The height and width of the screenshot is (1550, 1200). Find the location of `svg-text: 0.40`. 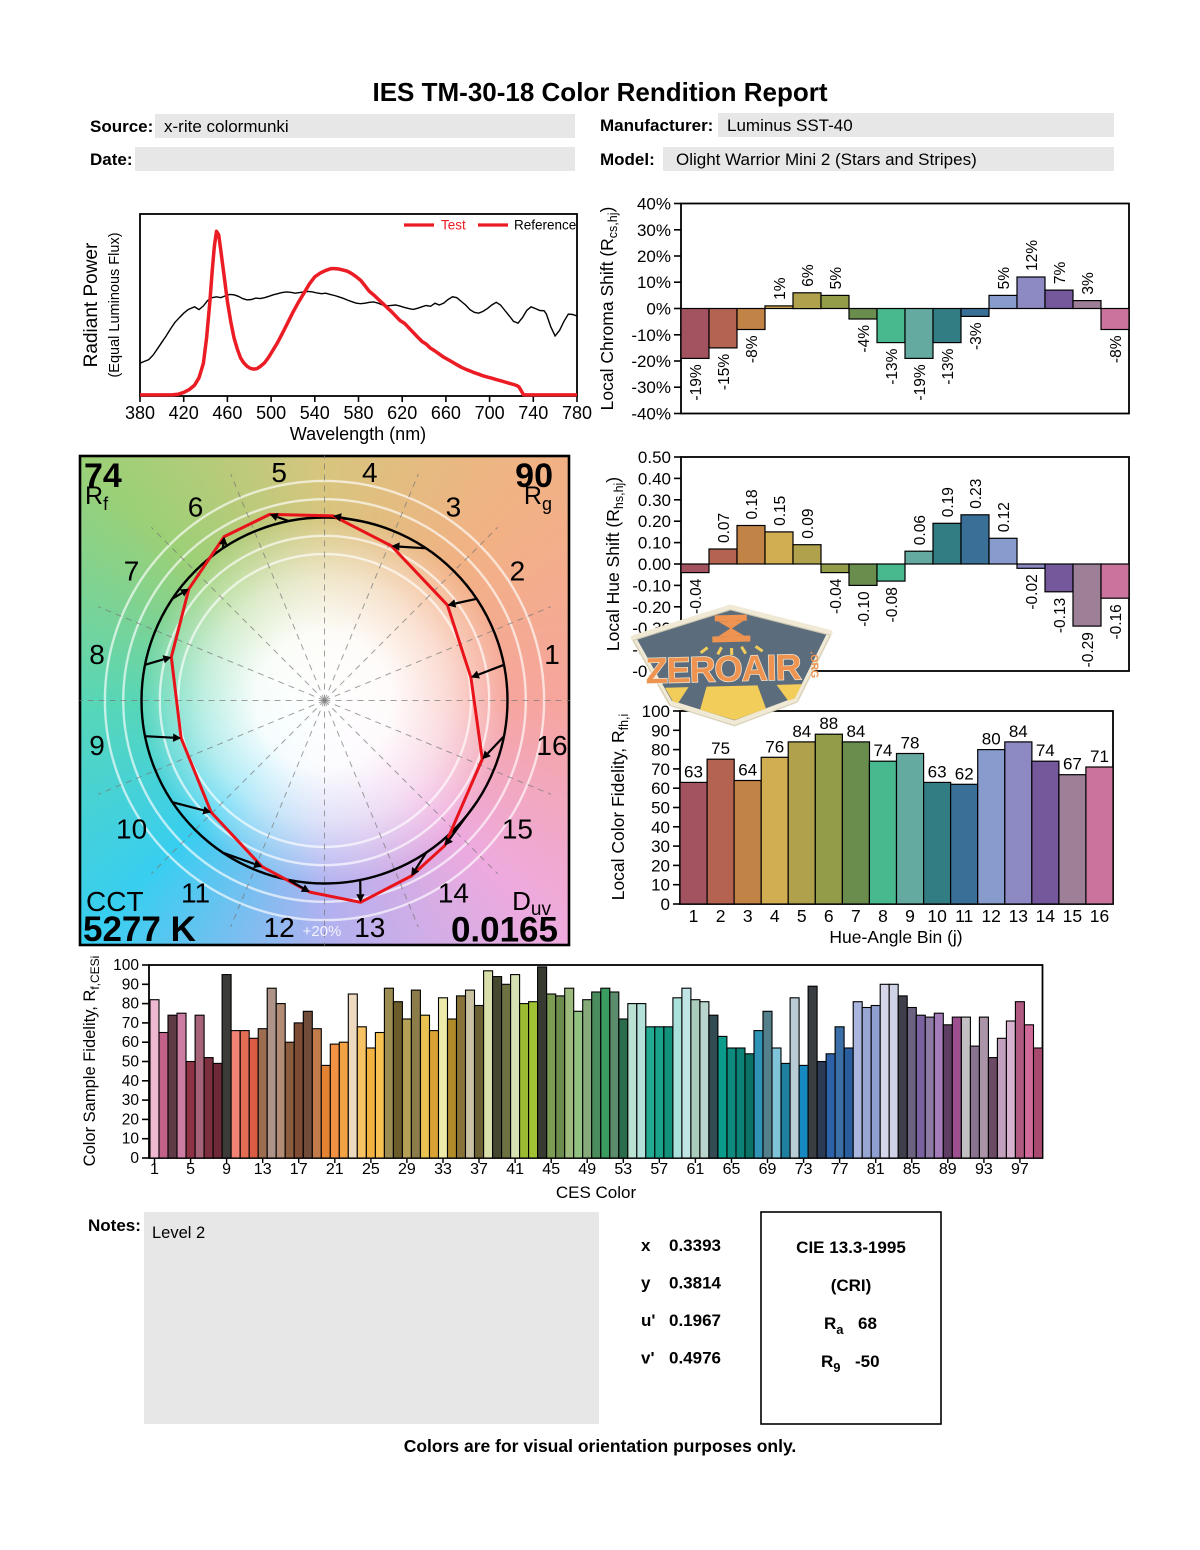

svg-text: 0.40 is located at coordinates (654, 478).